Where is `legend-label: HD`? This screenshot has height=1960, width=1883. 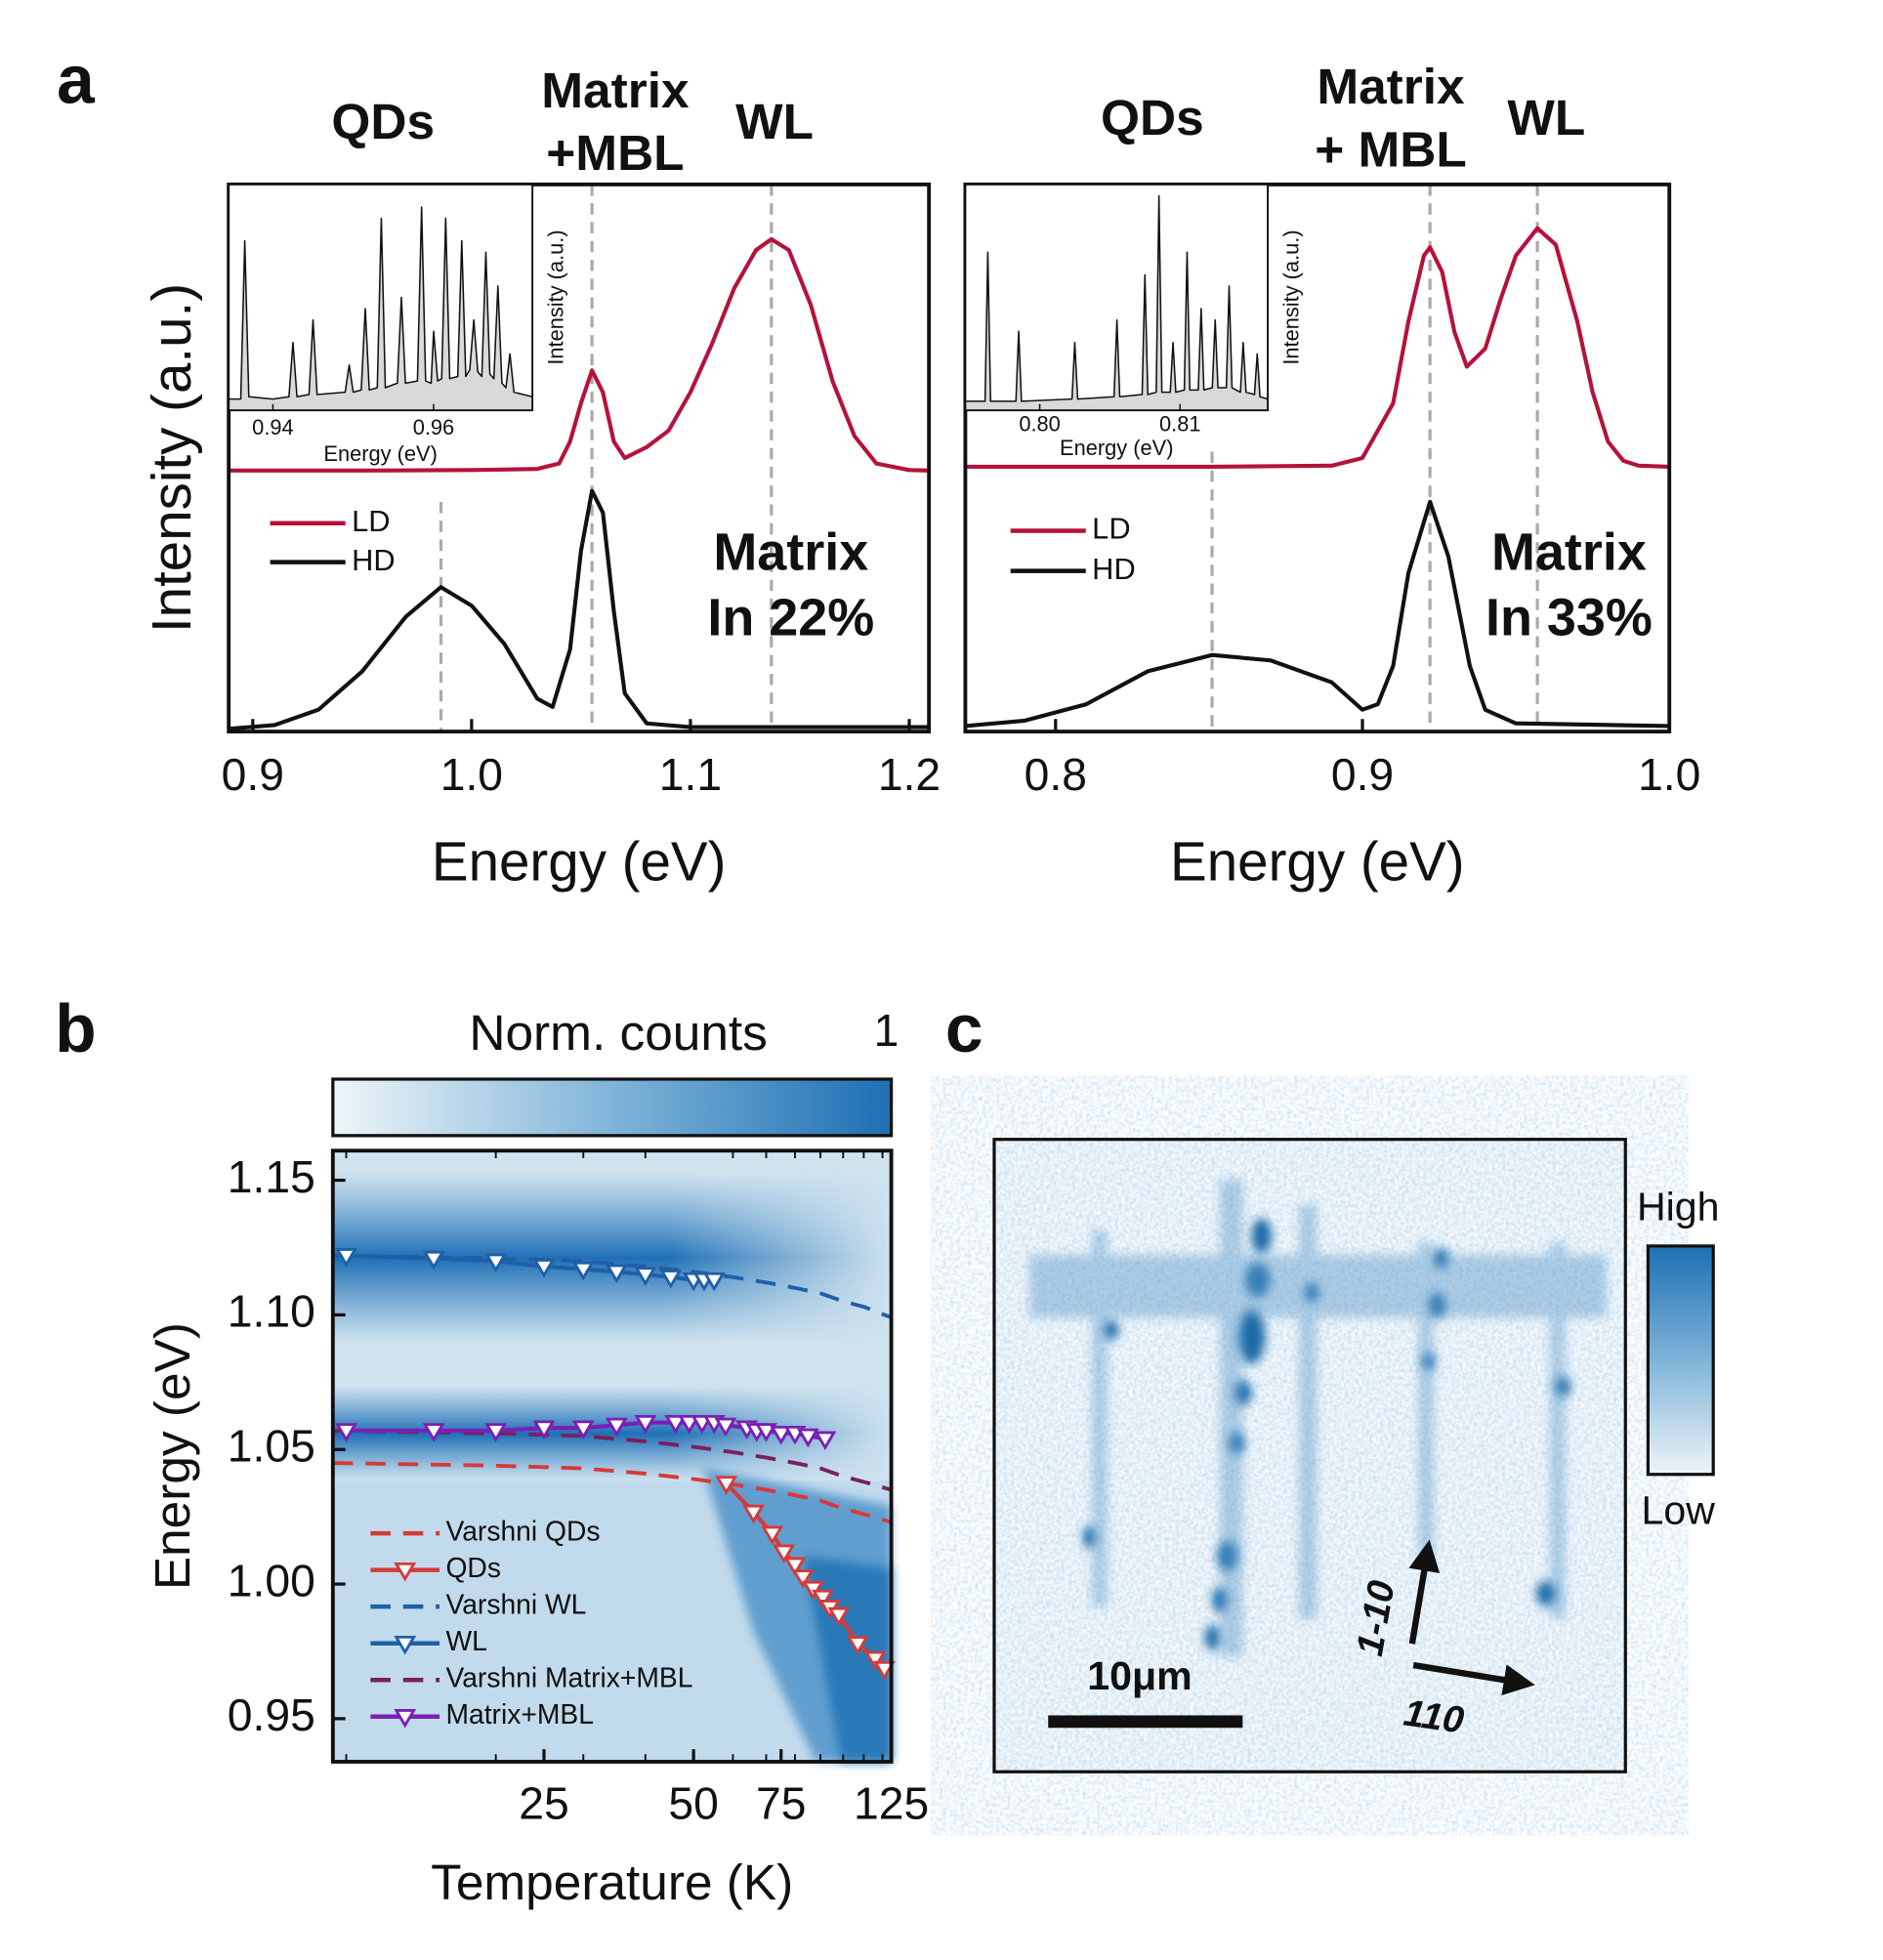
legend-label: HD is located at coordinates (374, 560).